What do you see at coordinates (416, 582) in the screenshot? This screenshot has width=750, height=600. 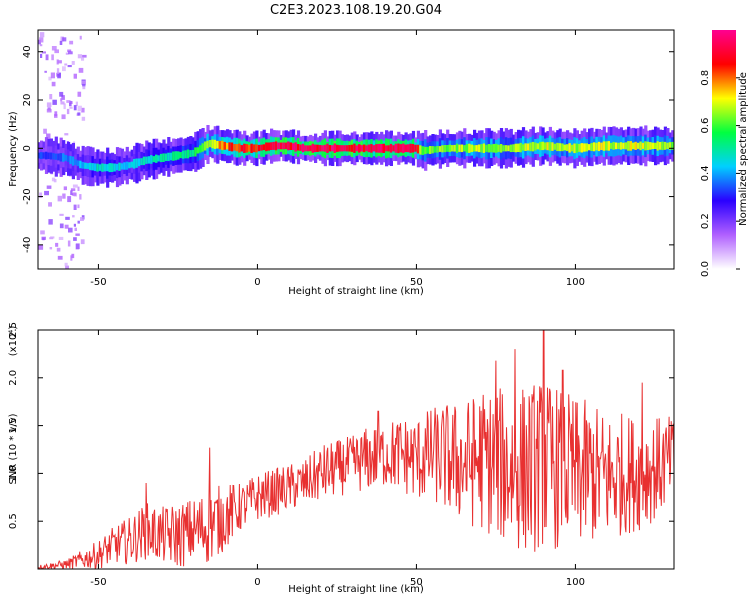 I see `snr-x-tick-label: 50` at bounding box center [416, 582].